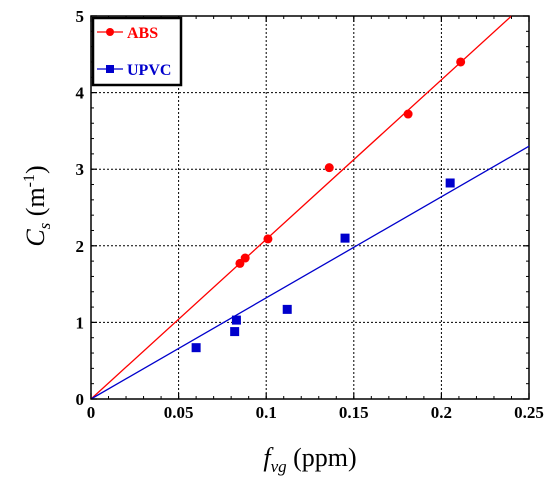 Image resolution: width=550 pixels, height=487 pixels. Describe the element at coordinates (80, 246) in the screenshot. I see `y-tick-label: 2` at that location.